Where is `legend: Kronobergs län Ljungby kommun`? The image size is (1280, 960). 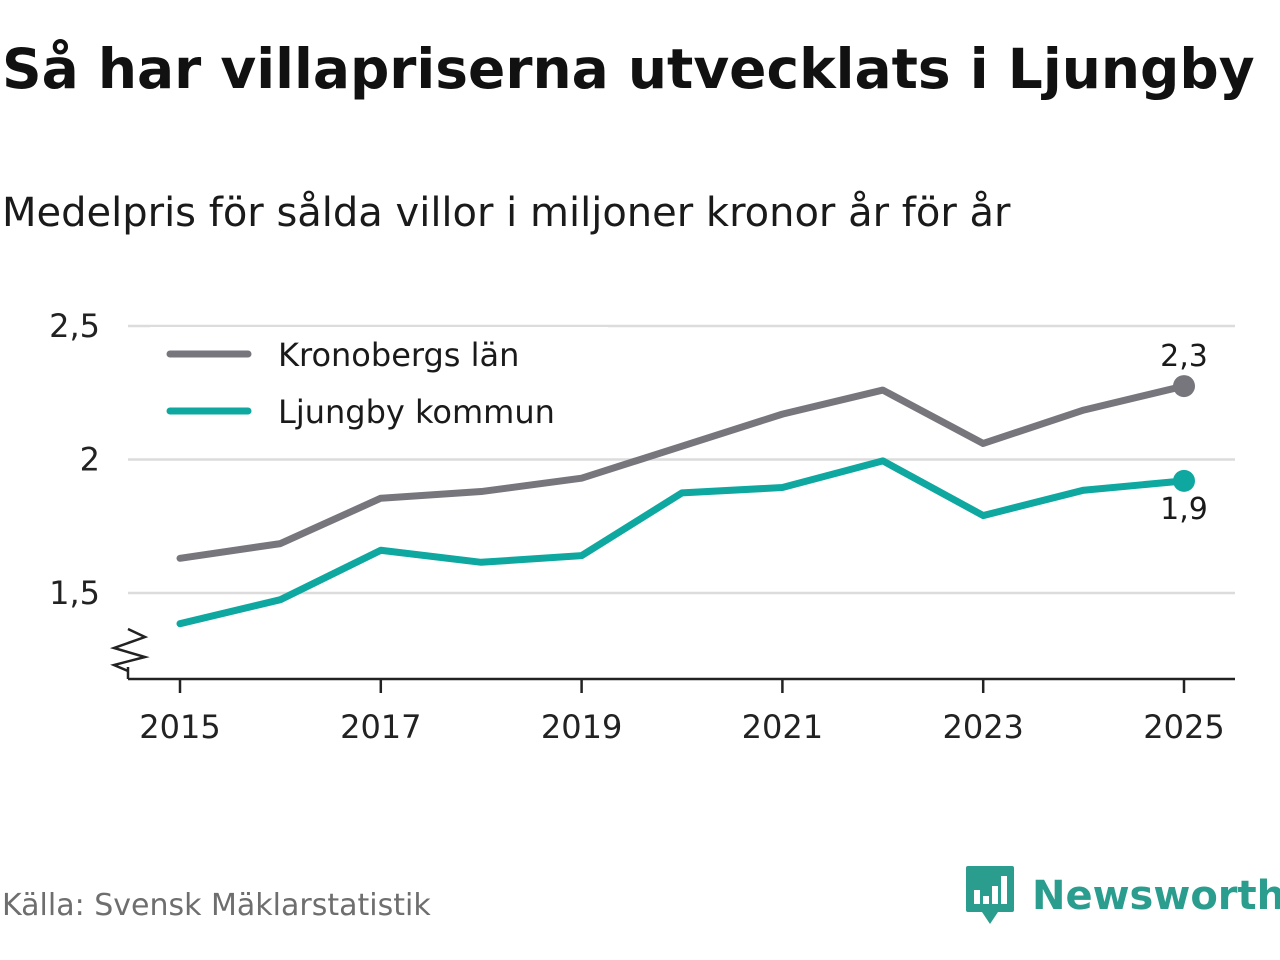
legend: Kronobergs län Ljungby kommun is located at coordinates (379, 383).